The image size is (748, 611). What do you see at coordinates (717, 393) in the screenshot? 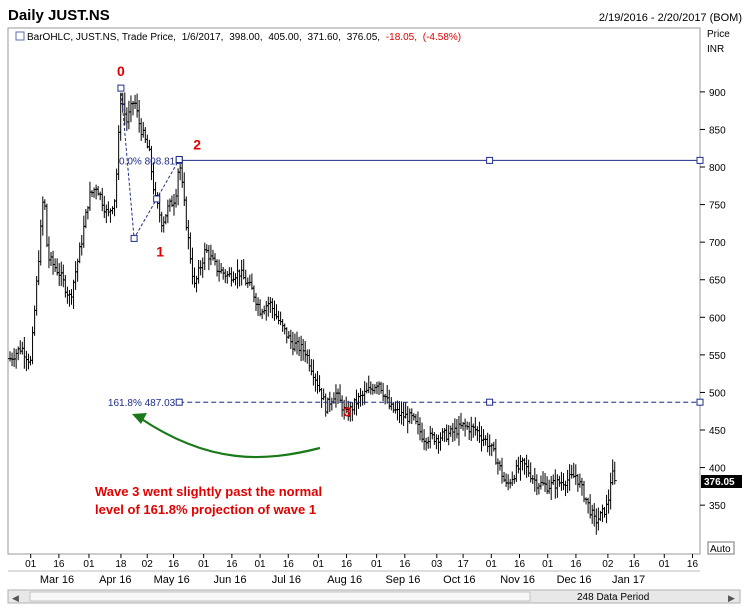
I see `y-tick-label: 500` at bounding box center [717, 393].